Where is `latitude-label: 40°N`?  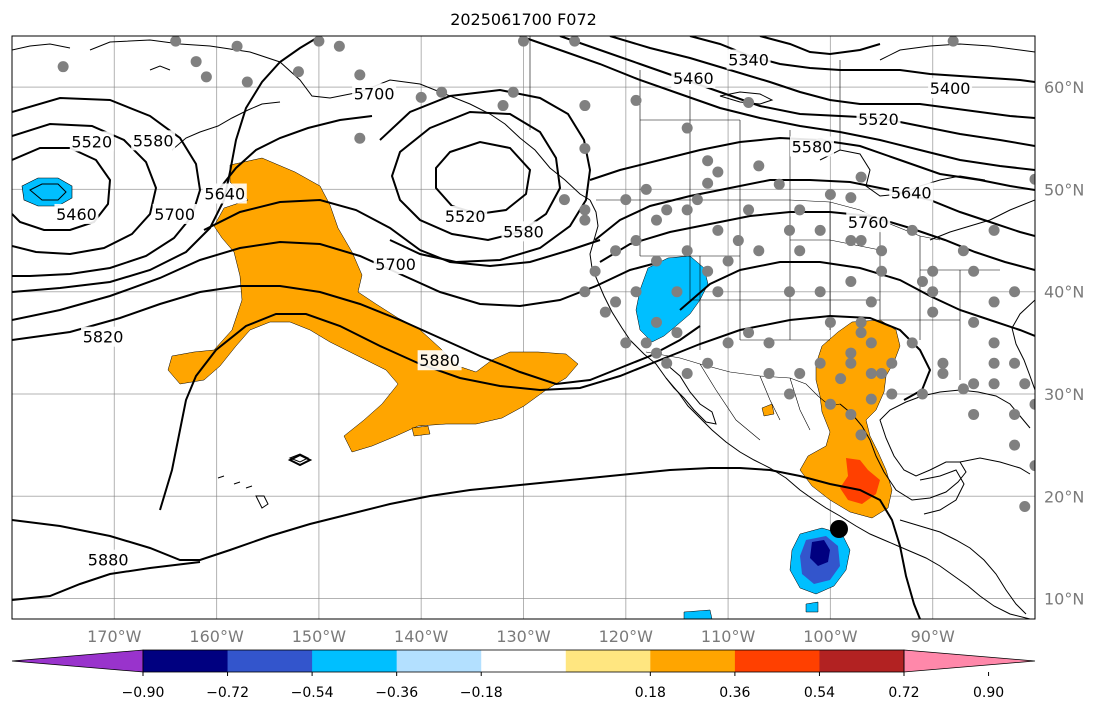 latitude-label: 40°N is located at coordinates (1064, 292).